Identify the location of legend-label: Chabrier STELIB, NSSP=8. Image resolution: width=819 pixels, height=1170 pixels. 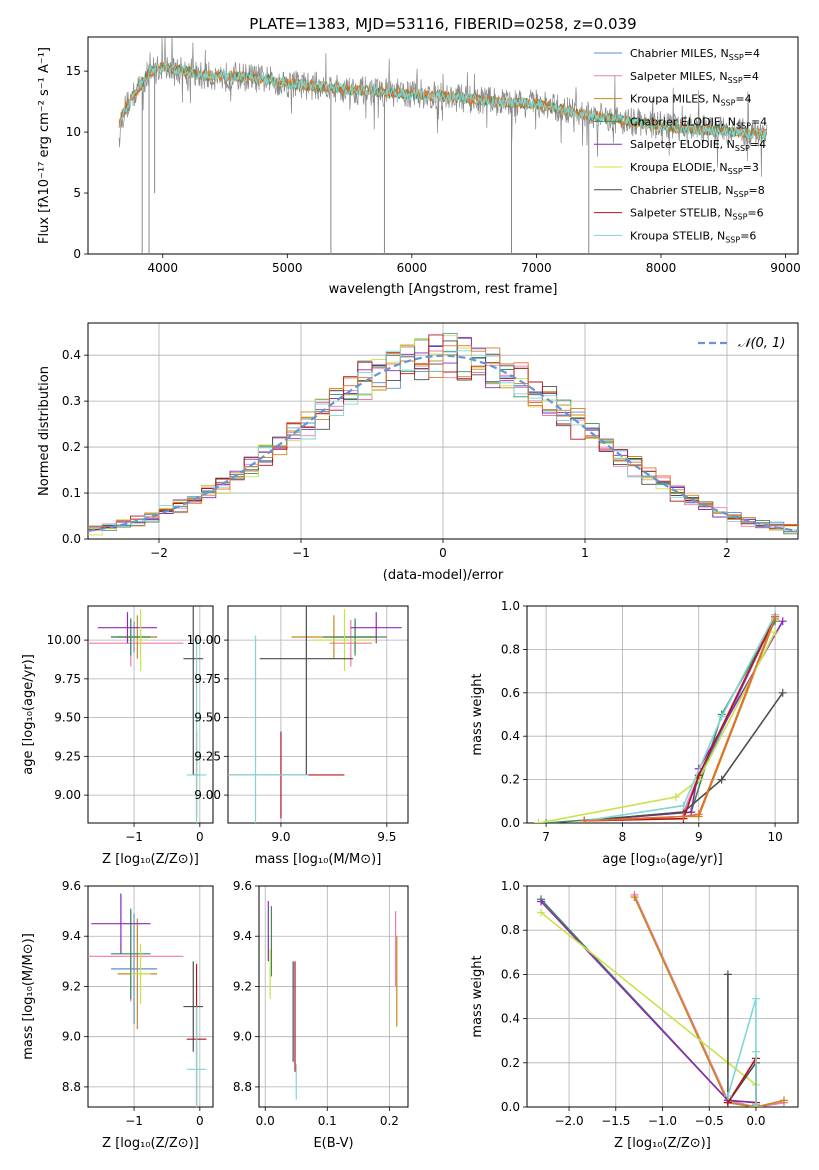
(697, 191).